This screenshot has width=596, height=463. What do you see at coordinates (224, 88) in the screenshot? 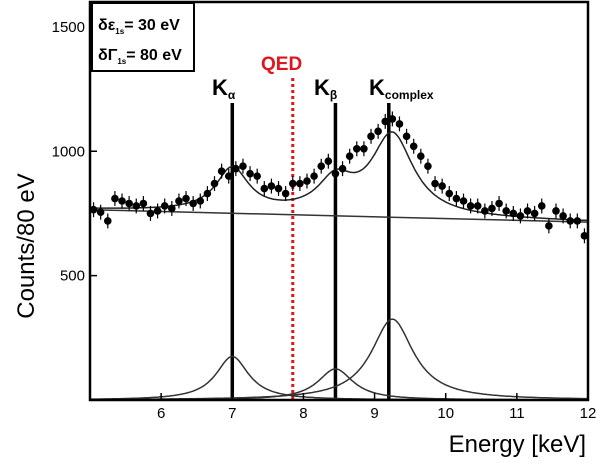
I see `k-alpha-label: Kα` at bounding box center [224, 88].